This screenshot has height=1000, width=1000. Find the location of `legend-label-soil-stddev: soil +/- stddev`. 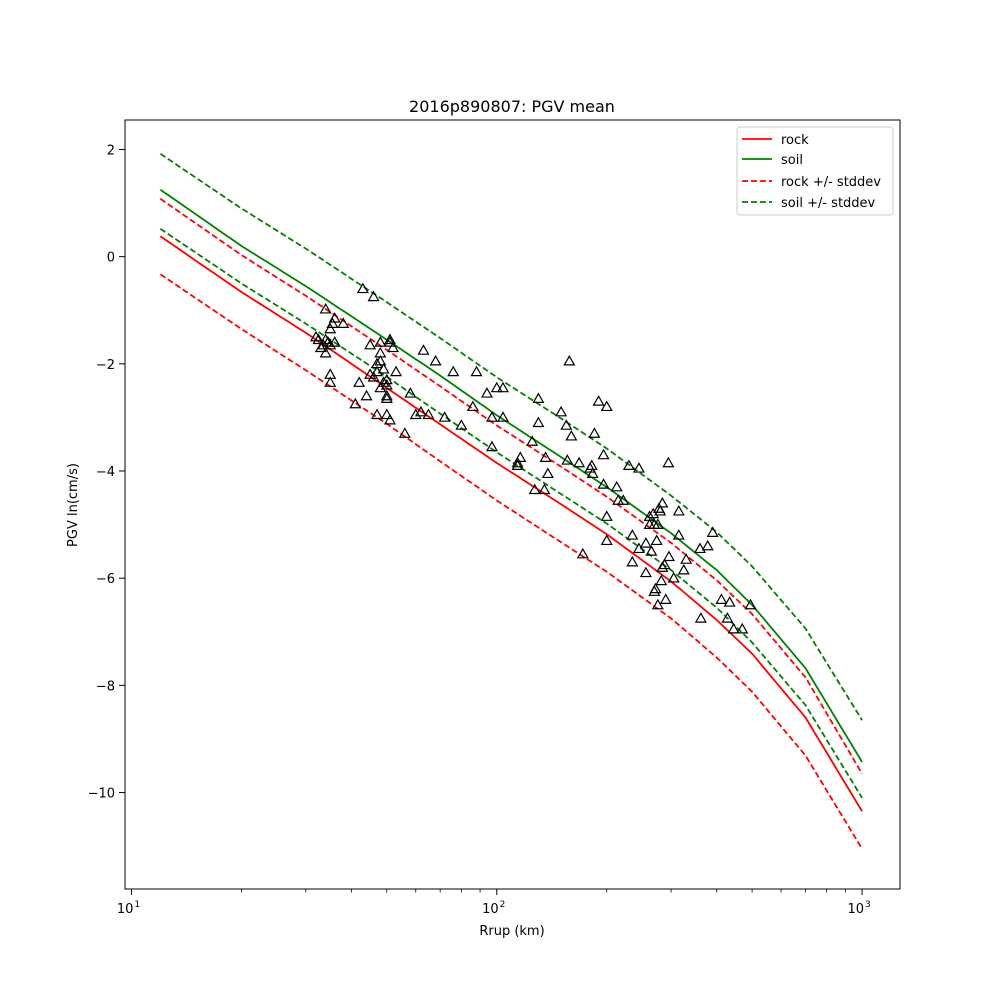

legend-label-soil-stddev: soil +/- stddev is located at coordinates (828, 203).